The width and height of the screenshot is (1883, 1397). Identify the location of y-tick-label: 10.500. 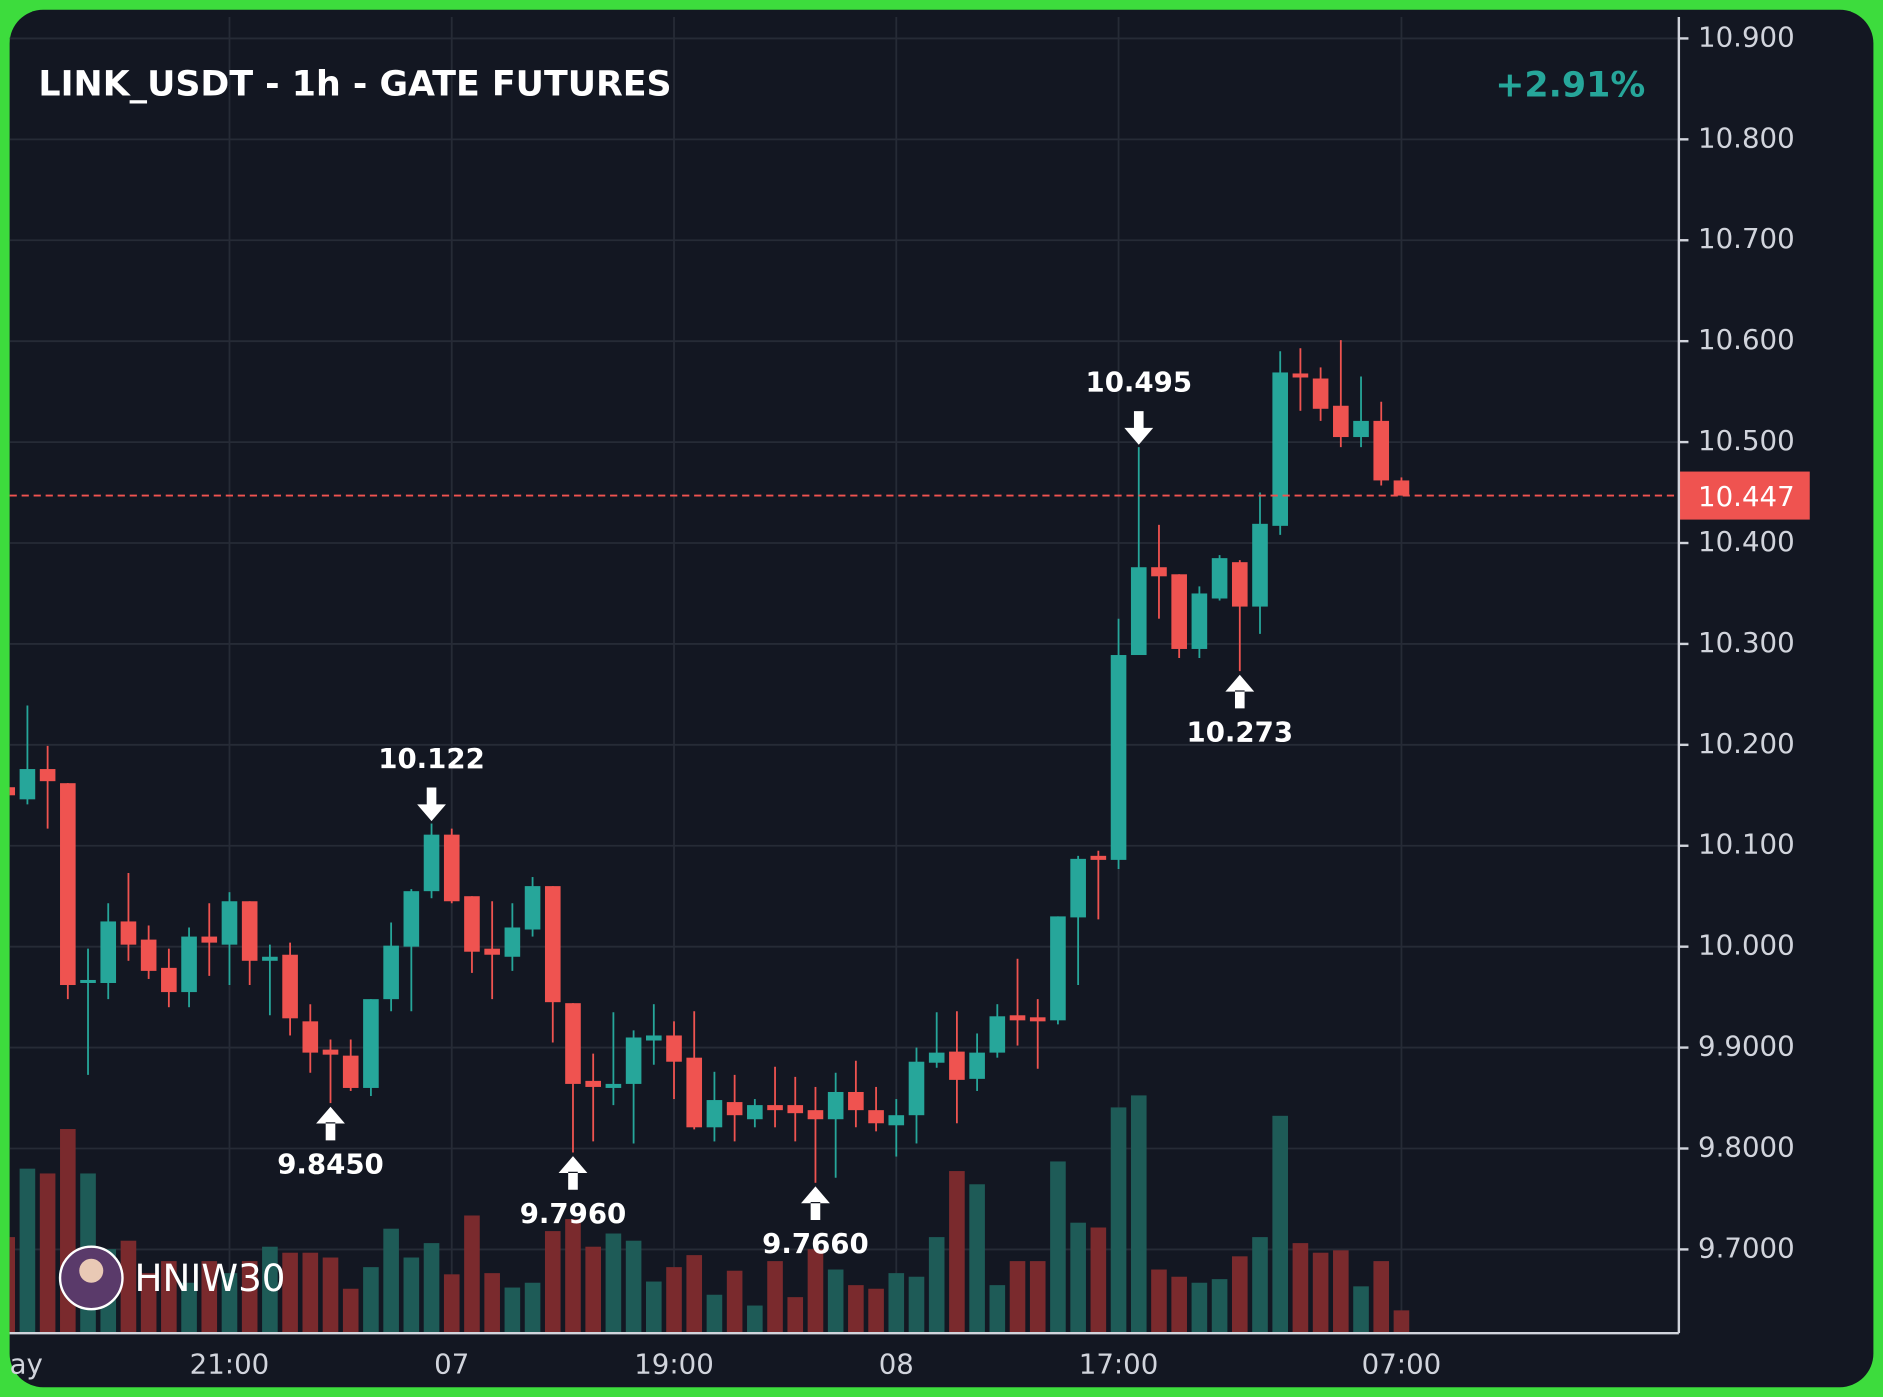
(1746, 440).